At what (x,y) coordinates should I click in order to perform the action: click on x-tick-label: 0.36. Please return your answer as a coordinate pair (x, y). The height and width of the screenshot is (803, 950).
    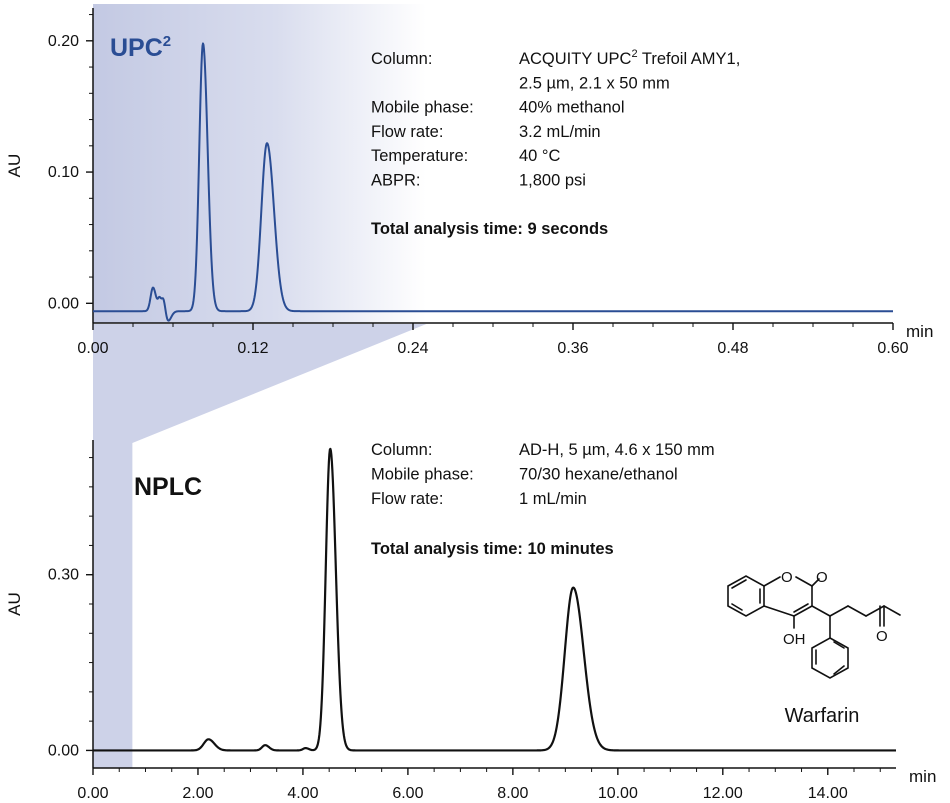
    Looking at the image, I should click on (572, 348).